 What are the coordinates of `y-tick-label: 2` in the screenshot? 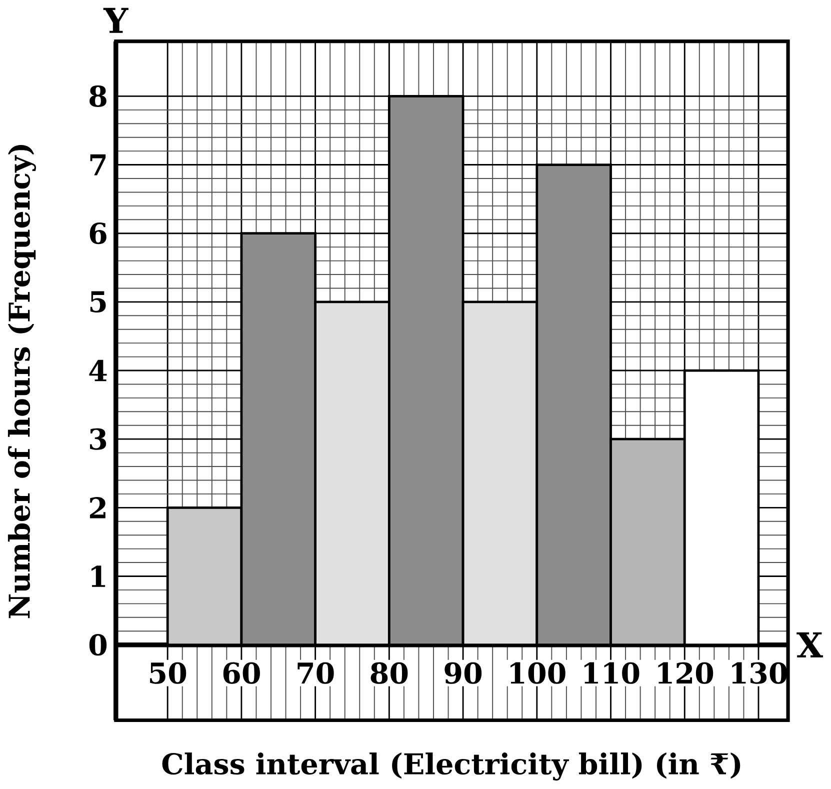 It's located at (98, 508).